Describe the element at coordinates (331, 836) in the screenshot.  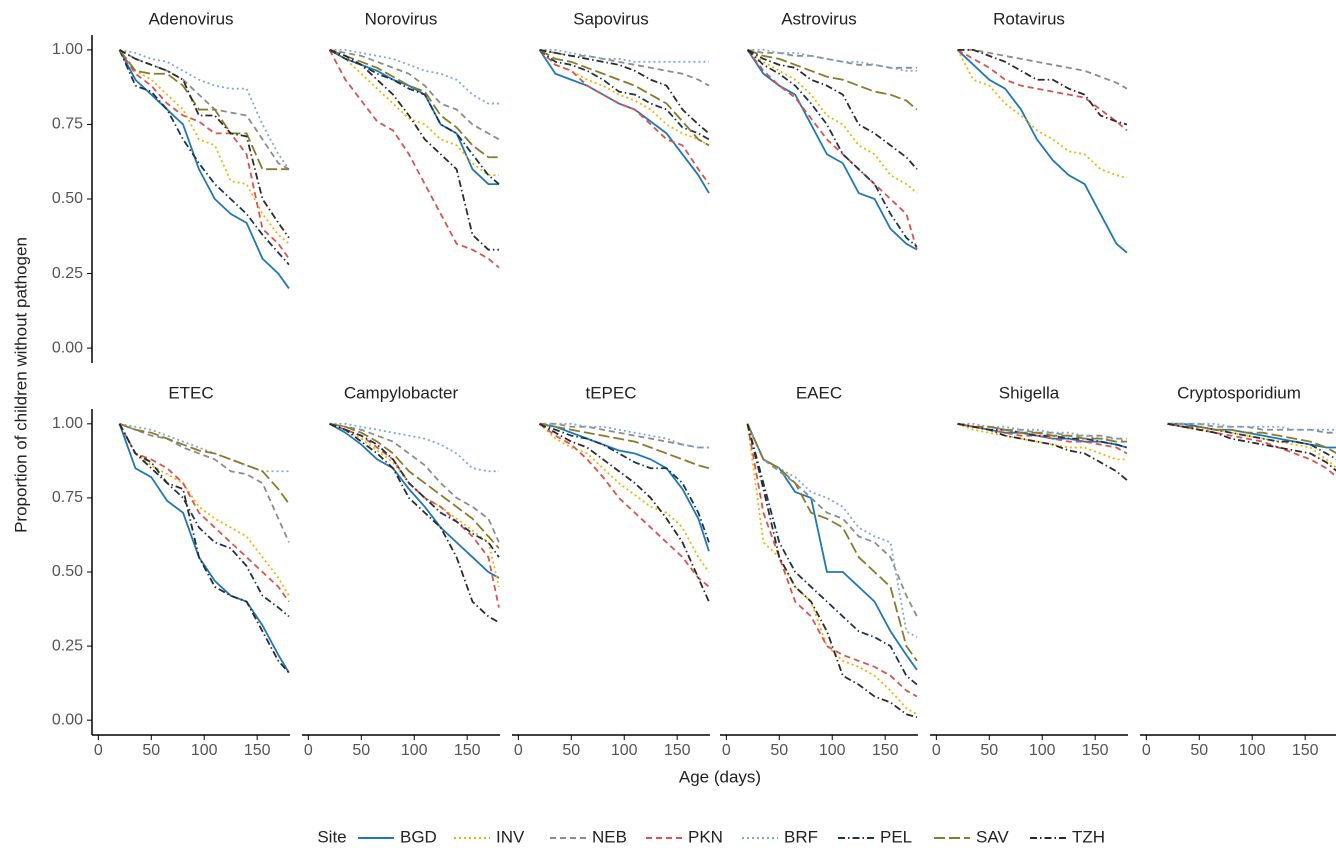
I see `legend-title: Site` at that location.